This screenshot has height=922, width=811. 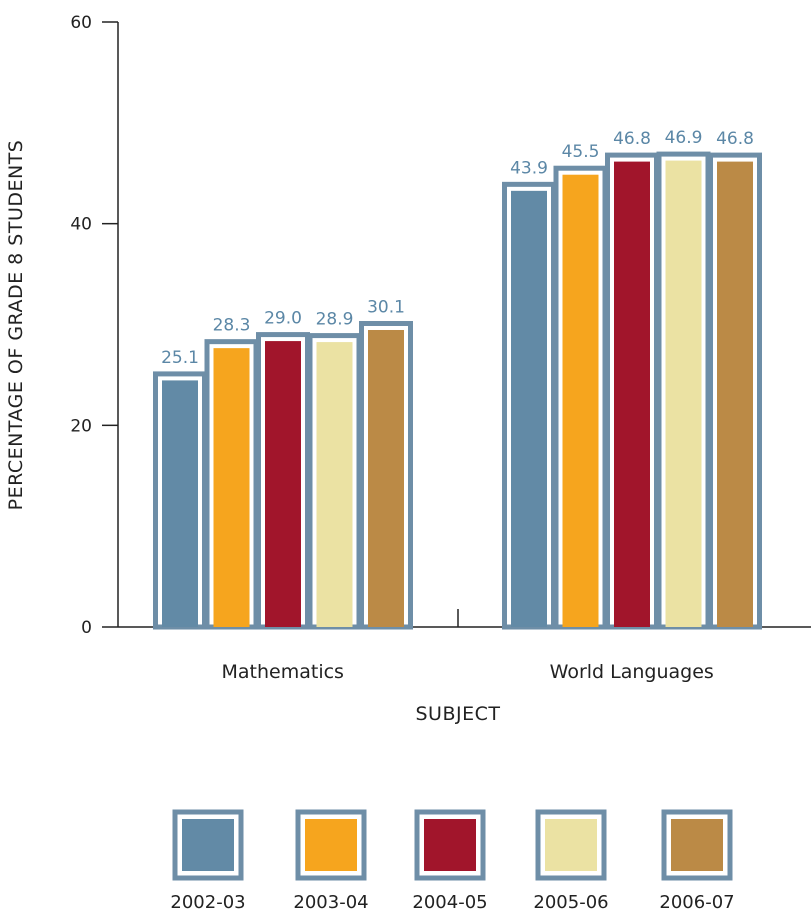 I want to click on data-label: 46.9, so click(x=684, y=138).